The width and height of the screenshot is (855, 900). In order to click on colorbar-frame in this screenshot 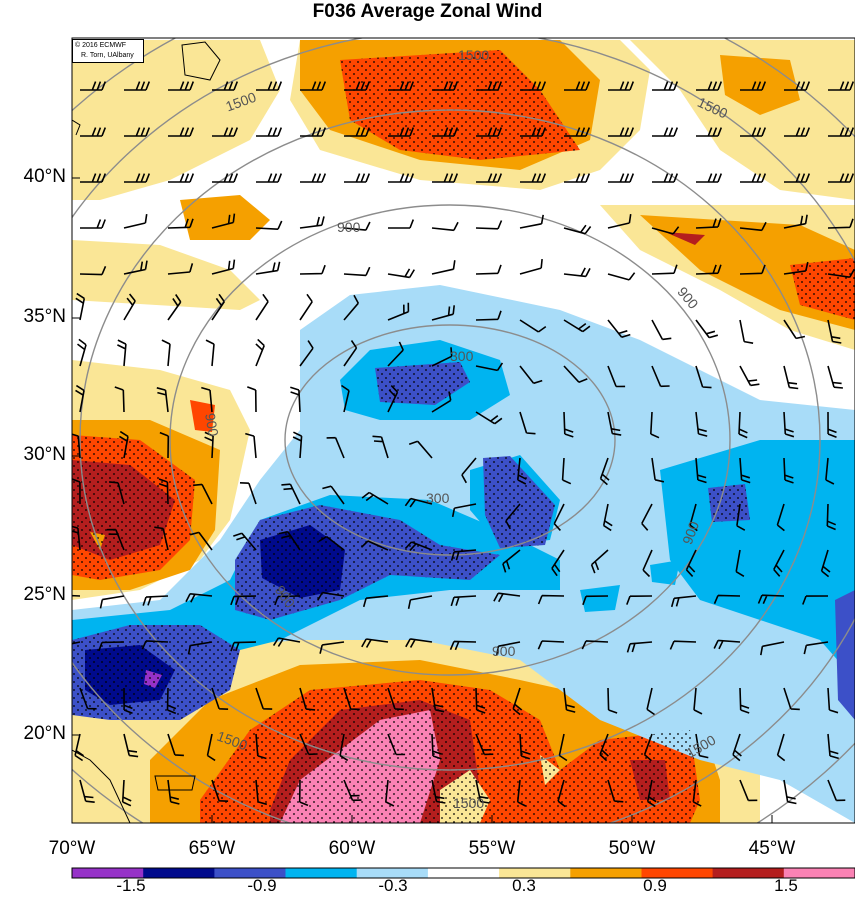, I will do `click(463, 873)`.